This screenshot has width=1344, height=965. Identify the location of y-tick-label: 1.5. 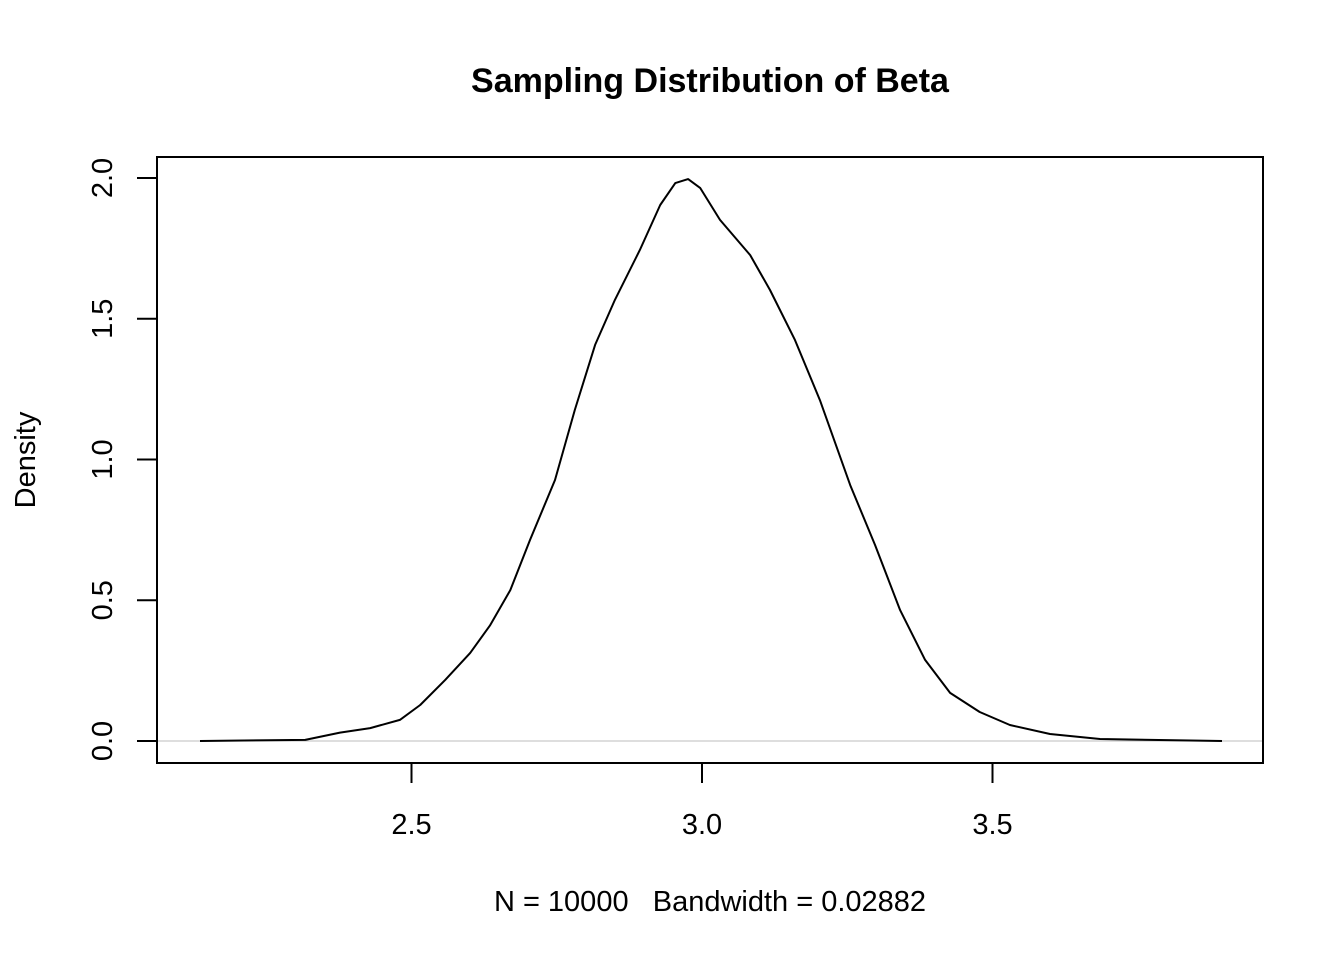
(103, 319).